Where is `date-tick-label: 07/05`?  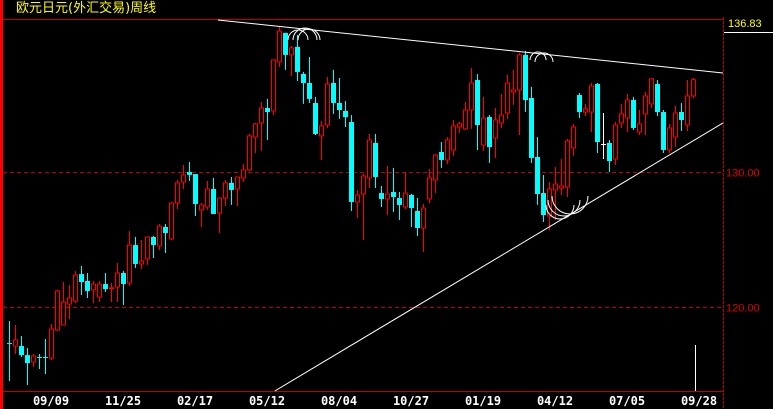 date-tick-label: 07/05 is located at coordinates (627, 401).